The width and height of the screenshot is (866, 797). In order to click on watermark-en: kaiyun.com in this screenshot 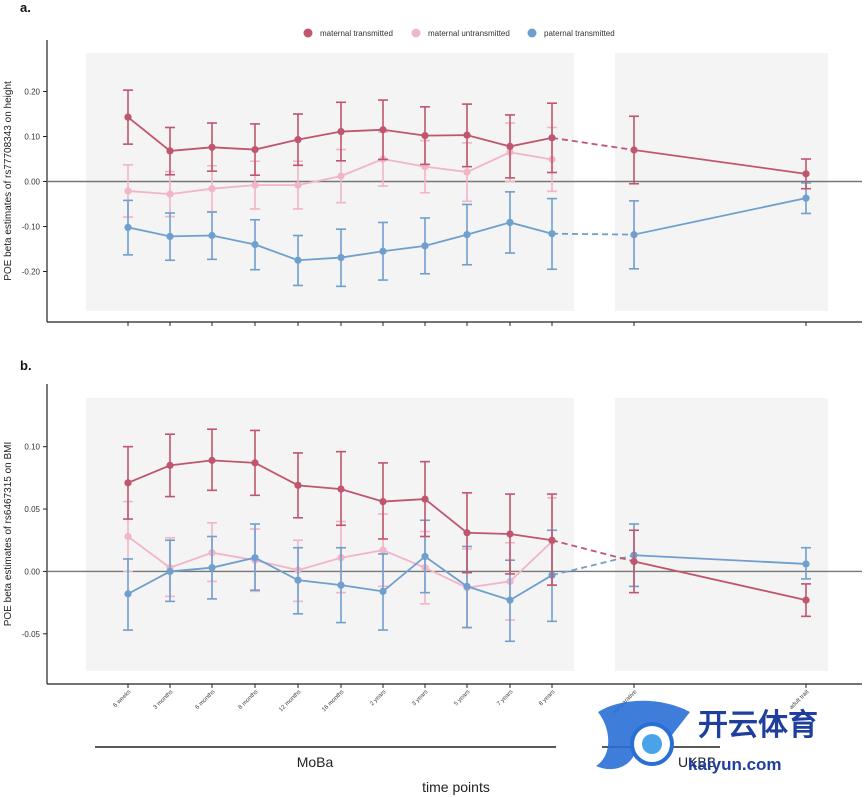, I will do `click(735, 764)`.